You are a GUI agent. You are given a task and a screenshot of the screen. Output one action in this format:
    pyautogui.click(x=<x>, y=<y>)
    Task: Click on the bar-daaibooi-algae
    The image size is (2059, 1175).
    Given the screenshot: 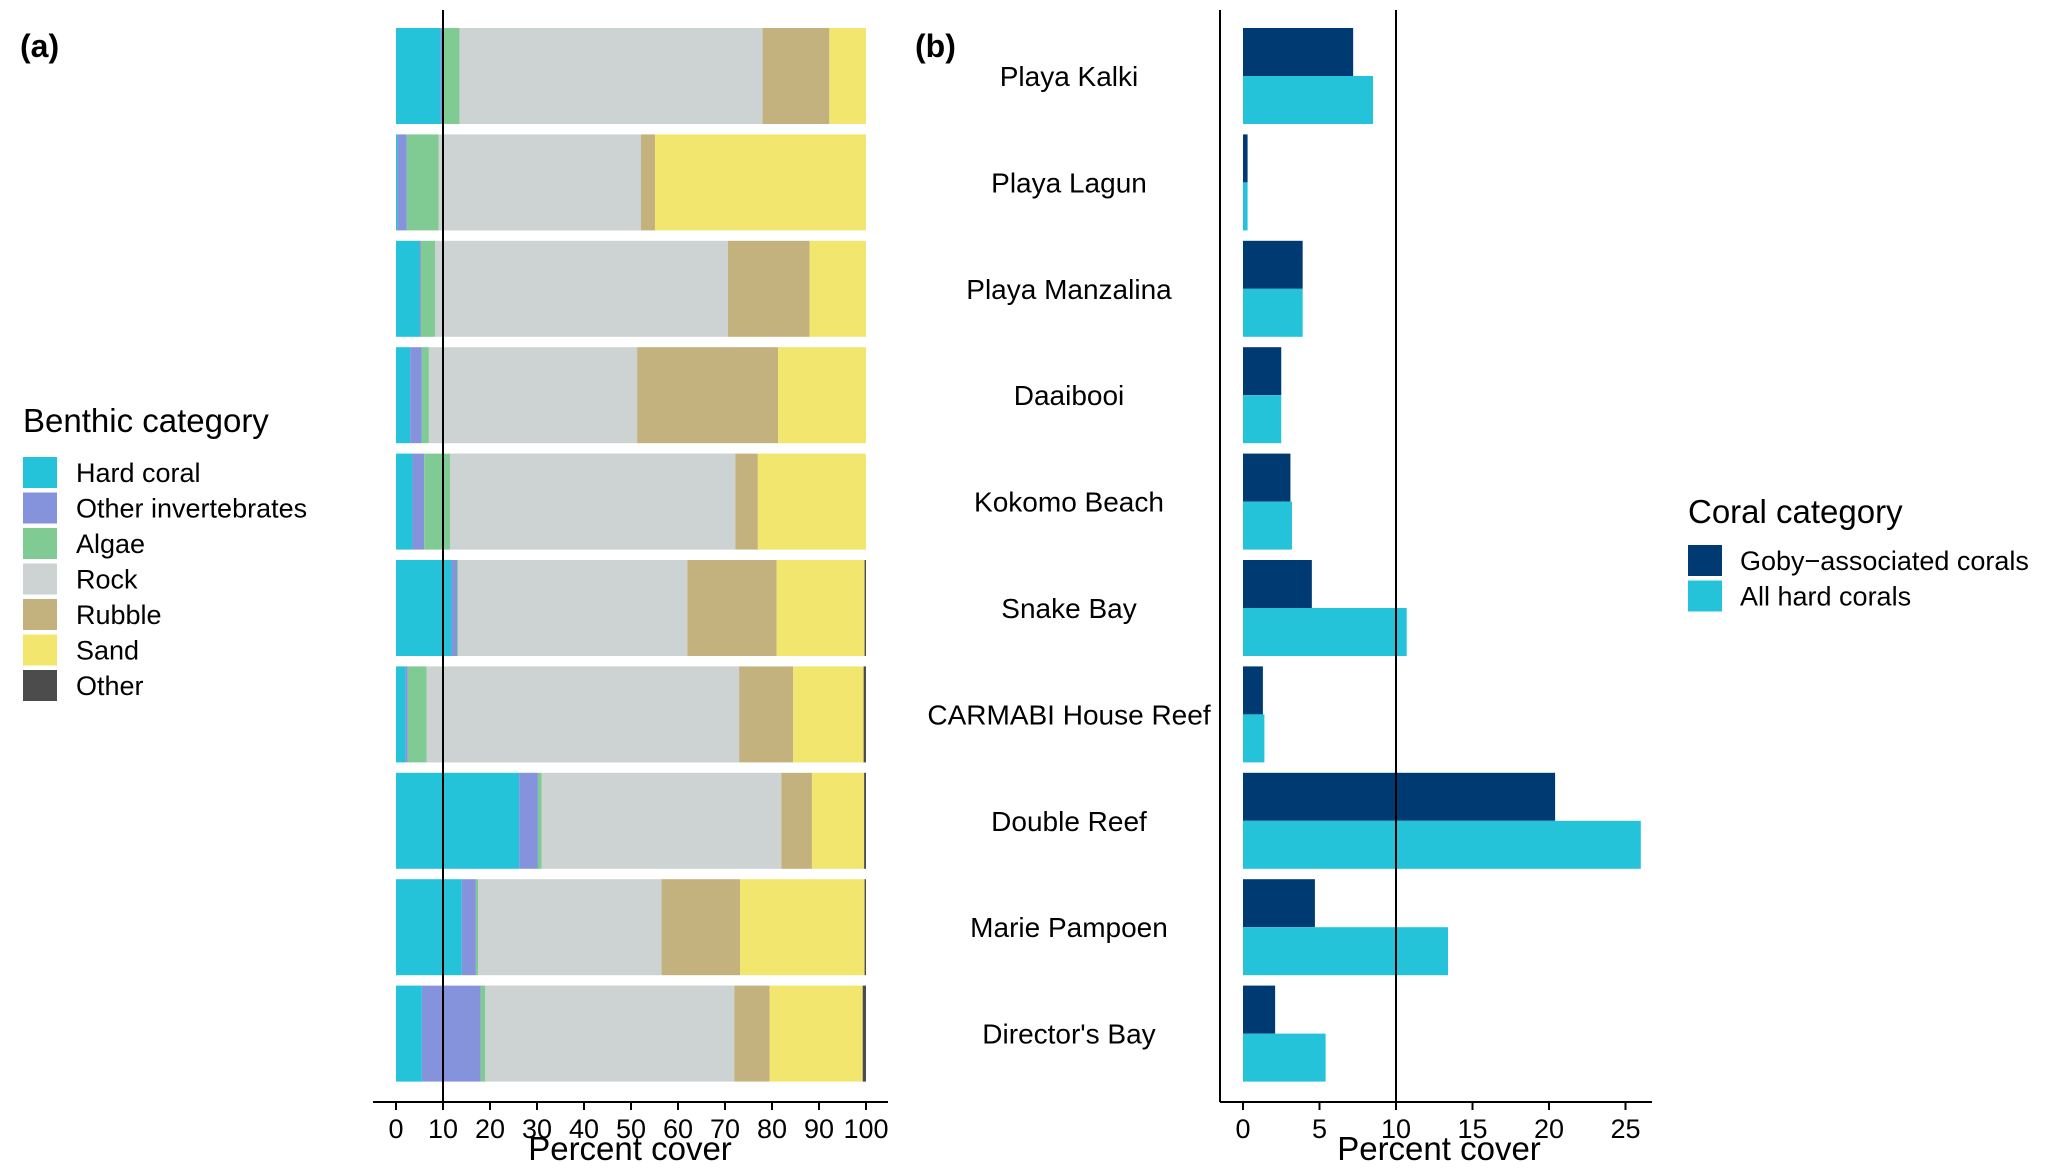 What is the action you would take?
    pyautogui.click(x=425, y=395)
    